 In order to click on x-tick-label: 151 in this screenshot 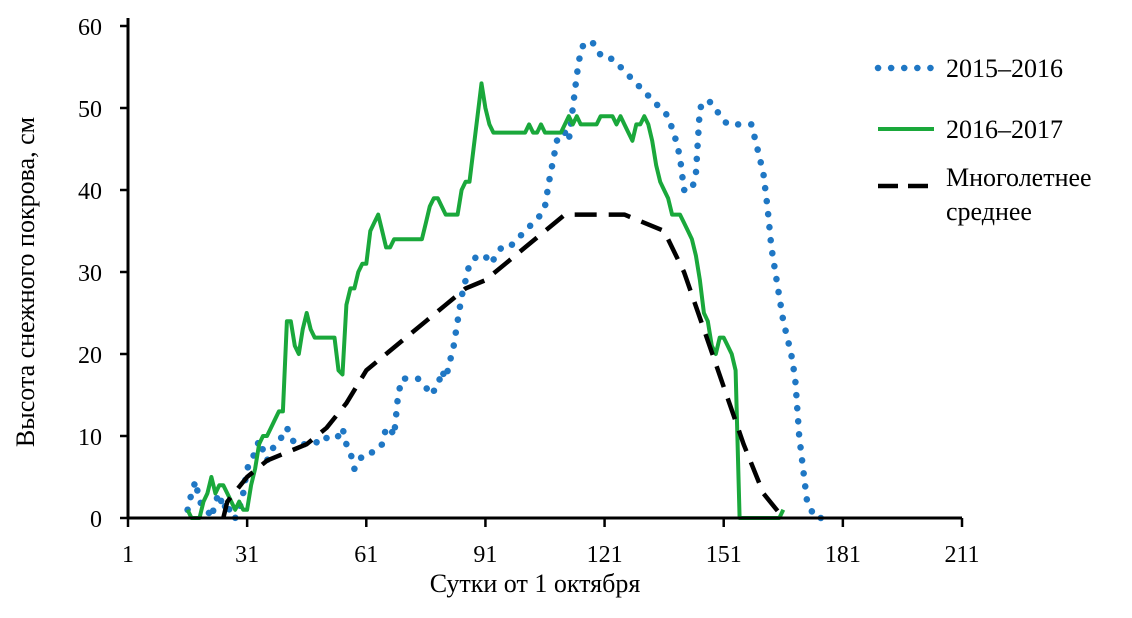, I will do `click(724, 555)`.